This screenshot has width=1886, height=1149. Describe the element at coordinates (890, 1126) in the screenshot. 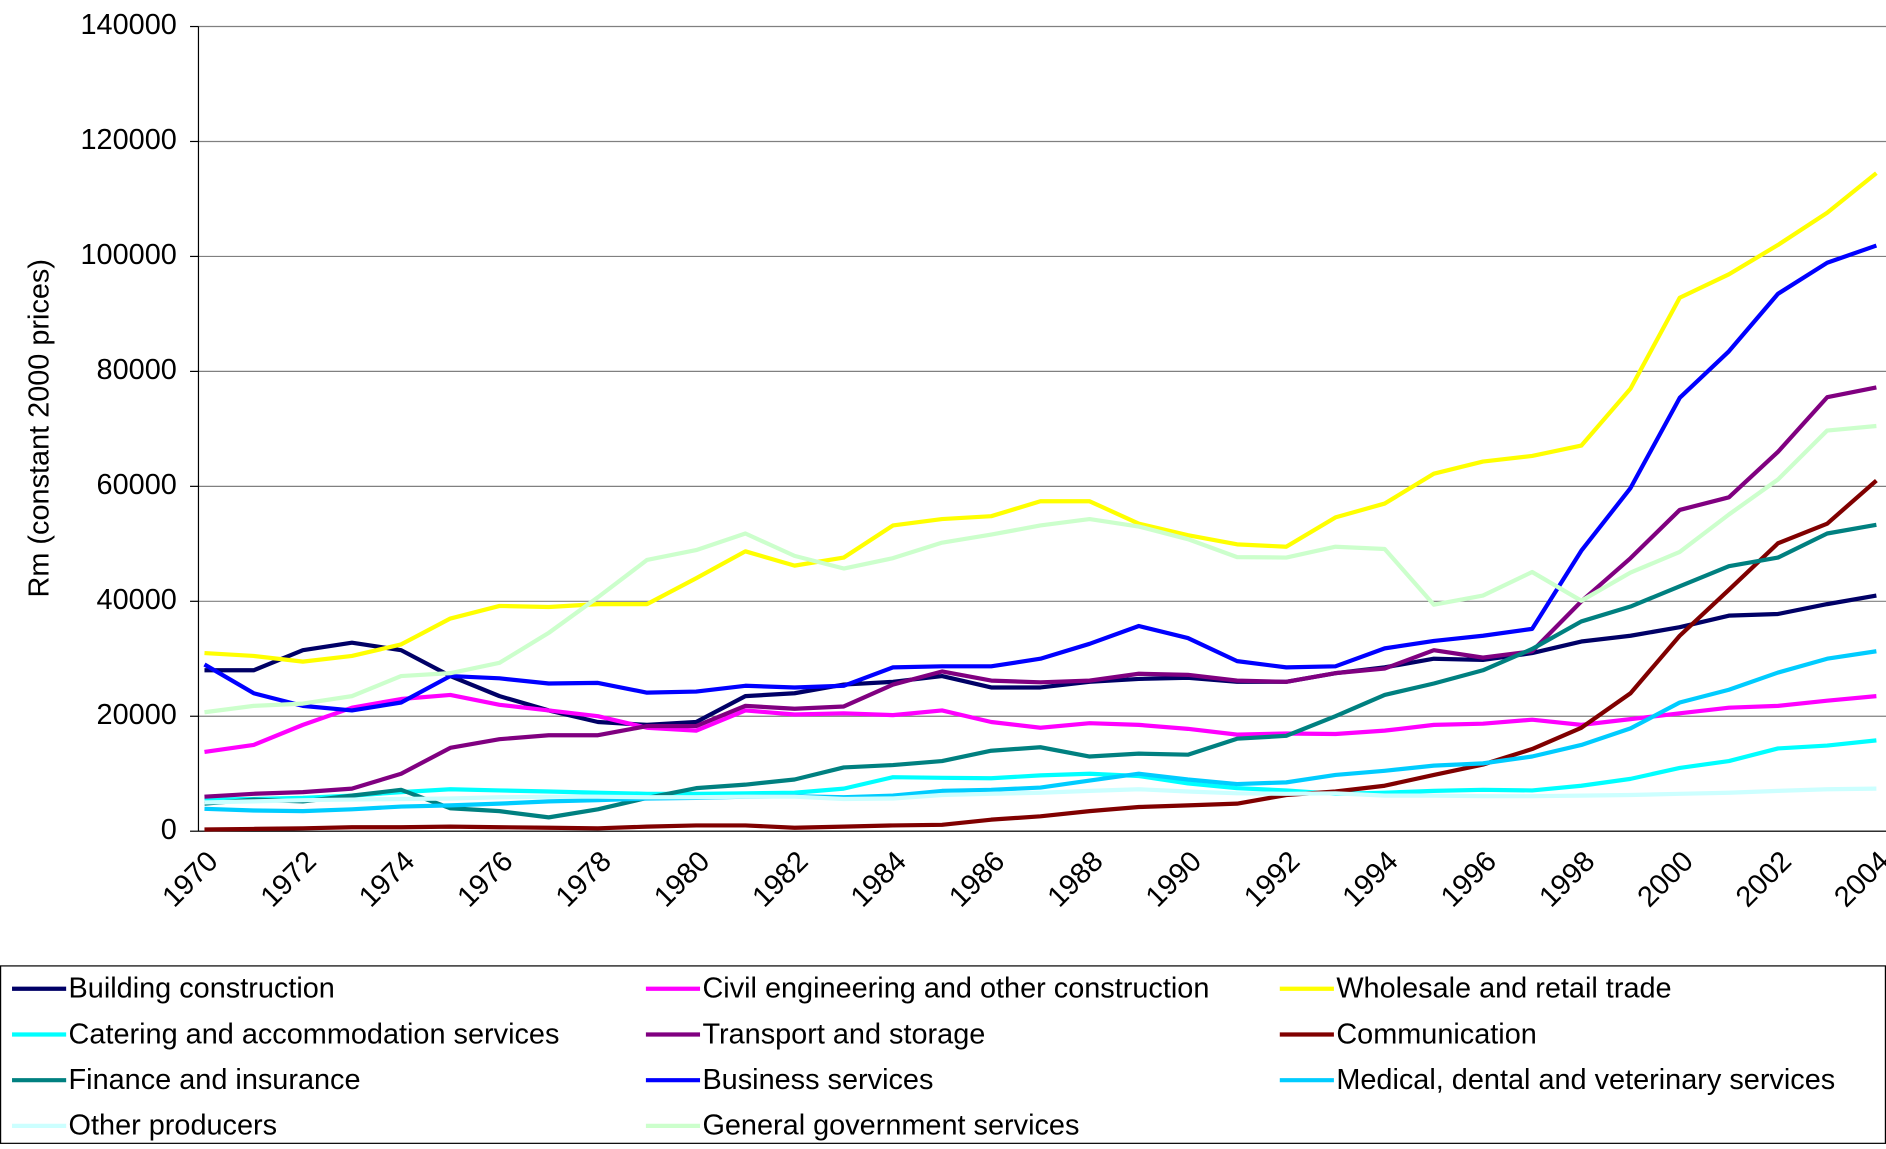

I see `legend-label: General government services` at that location.